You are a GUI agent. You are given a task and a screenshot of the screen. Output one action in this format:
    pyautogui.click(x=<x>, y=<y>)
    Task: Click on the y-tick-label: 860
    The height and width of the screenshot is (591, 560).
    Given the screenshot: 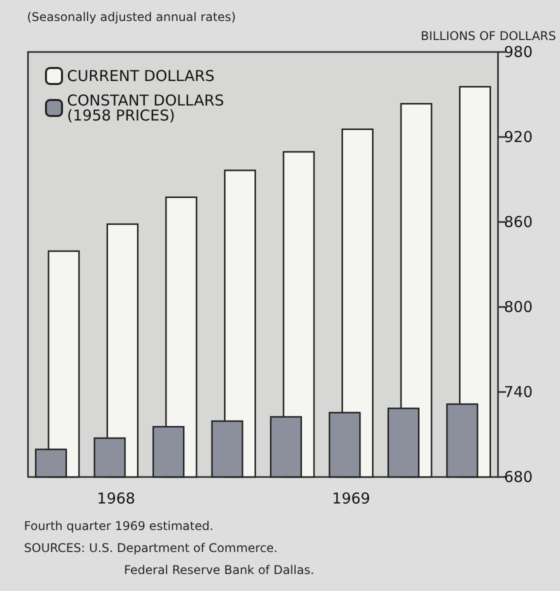 What is the action you would take?
    pyautogui.click(x=518, y=222)
    